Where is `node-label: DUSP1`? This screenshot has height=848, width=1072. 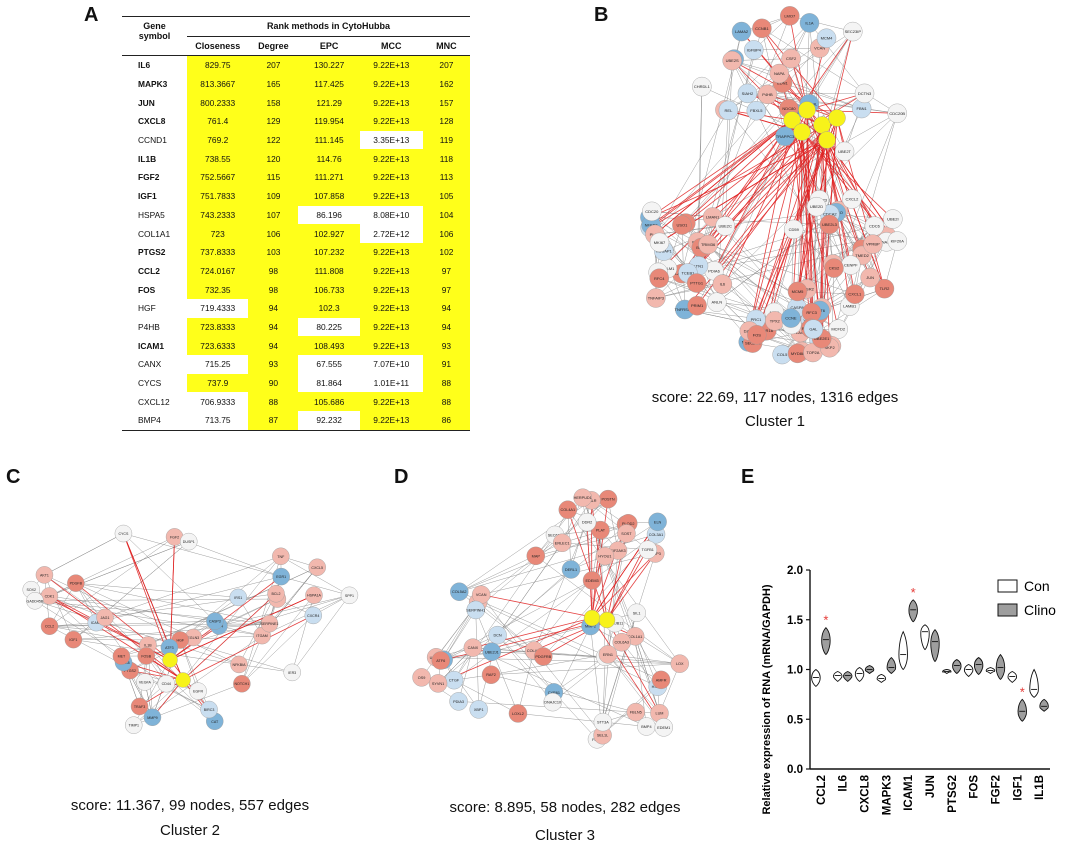 node-label: DUSP1 is located at coordinates (189, 542).